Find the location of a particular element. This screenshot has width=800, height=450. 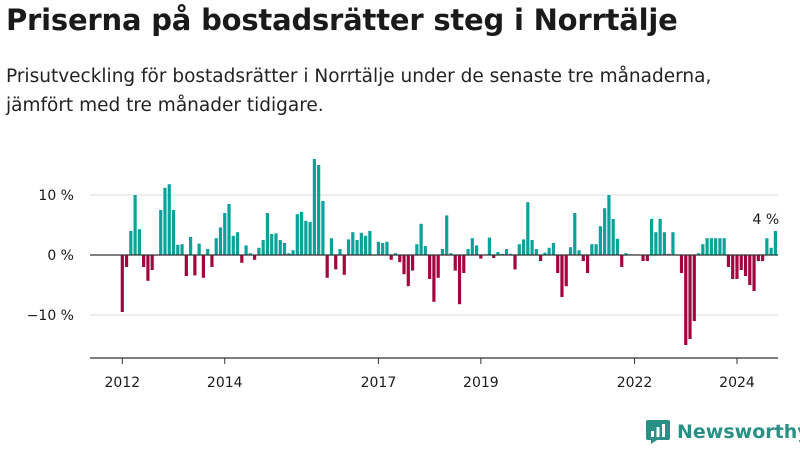

latest-value-annotation: 4 % is located at coordinates (766, 220).